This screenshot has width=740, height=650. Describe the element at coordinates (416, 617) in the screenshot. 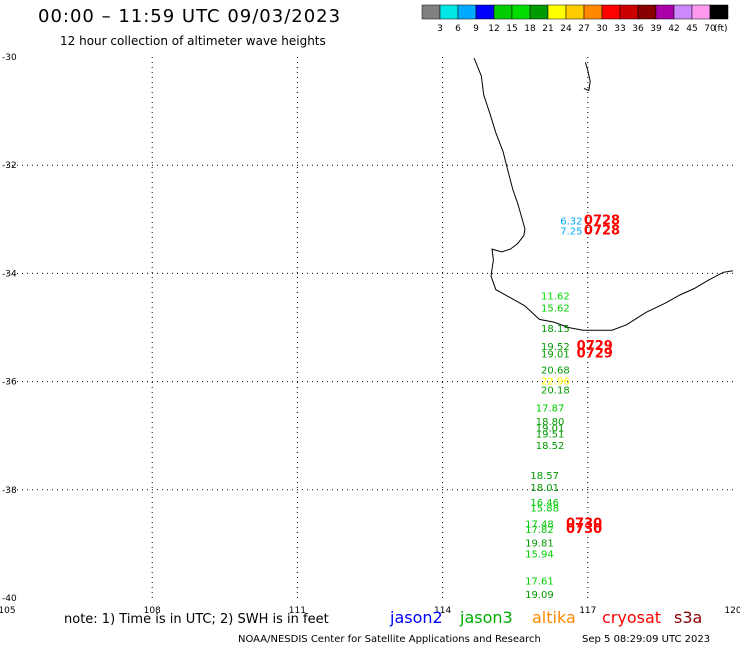

I see `mission-label-jason2: jason2` at that location.